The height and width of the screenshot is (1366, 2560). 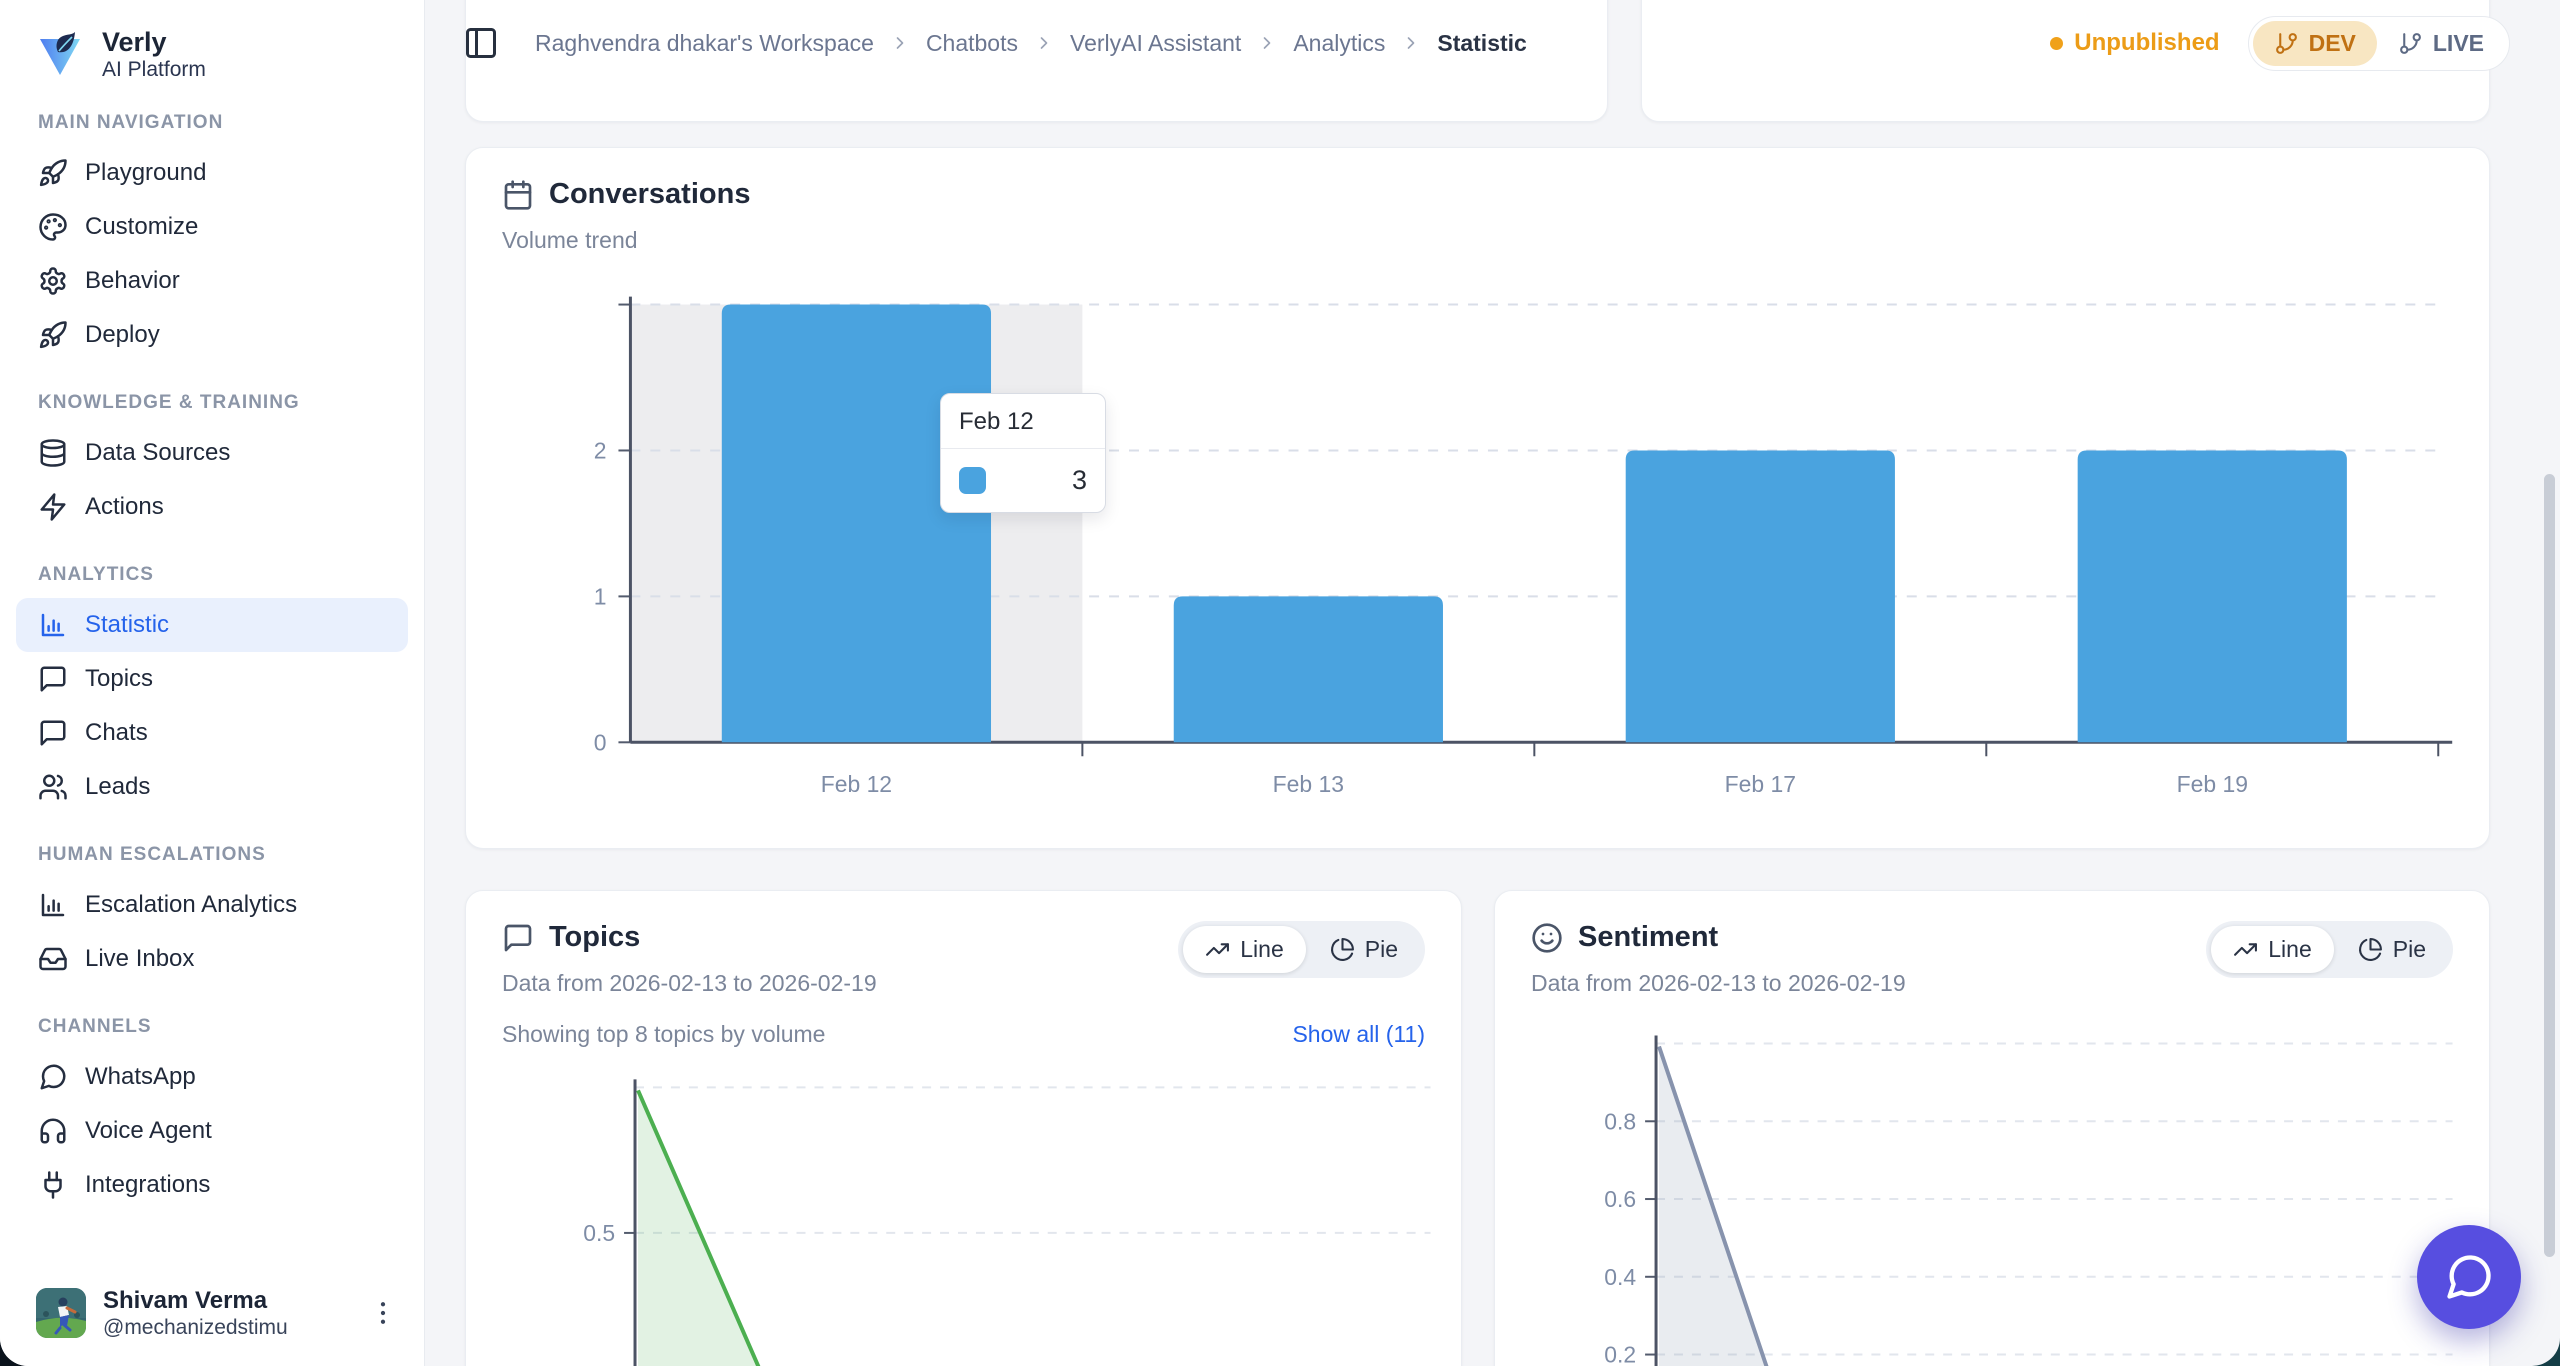 What do you see at coordinates (212, 173) in the screenshot?
I see `sidebar-item-playground: Playground` at bounding box center [212, 173].